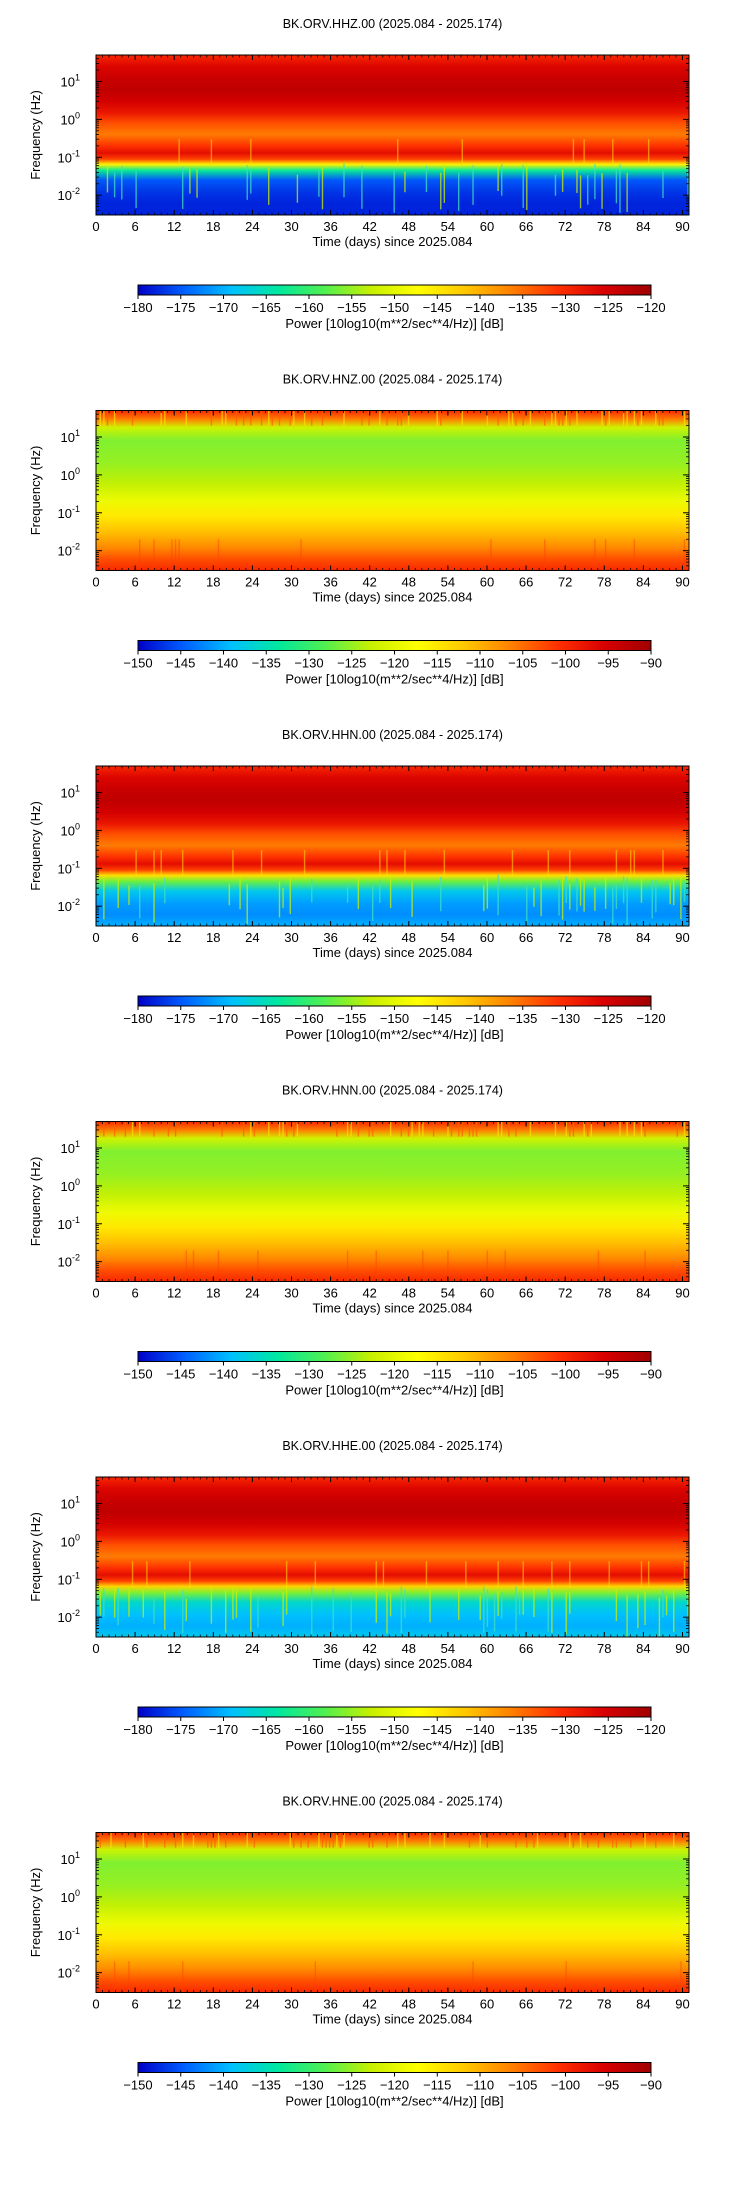 The image size is (750, 2197). What do you see at coordinates (522, 1018) in the screenshot?
I see `colorbar-tick-label: −135` at bounding box center [522, 1018].